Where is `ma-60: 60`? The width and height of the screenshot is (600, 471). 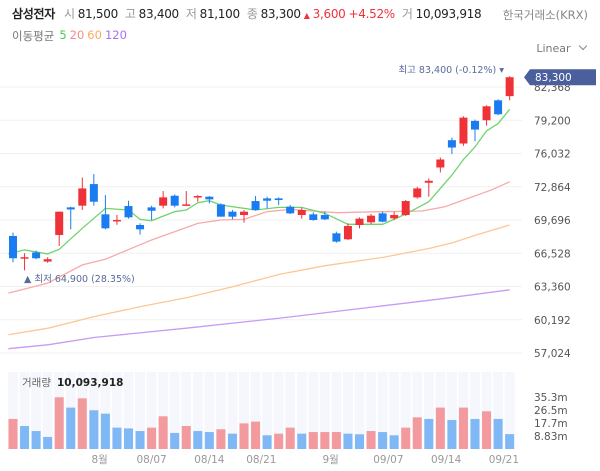 ma-60: 60 is located at coordinates (94, 35).